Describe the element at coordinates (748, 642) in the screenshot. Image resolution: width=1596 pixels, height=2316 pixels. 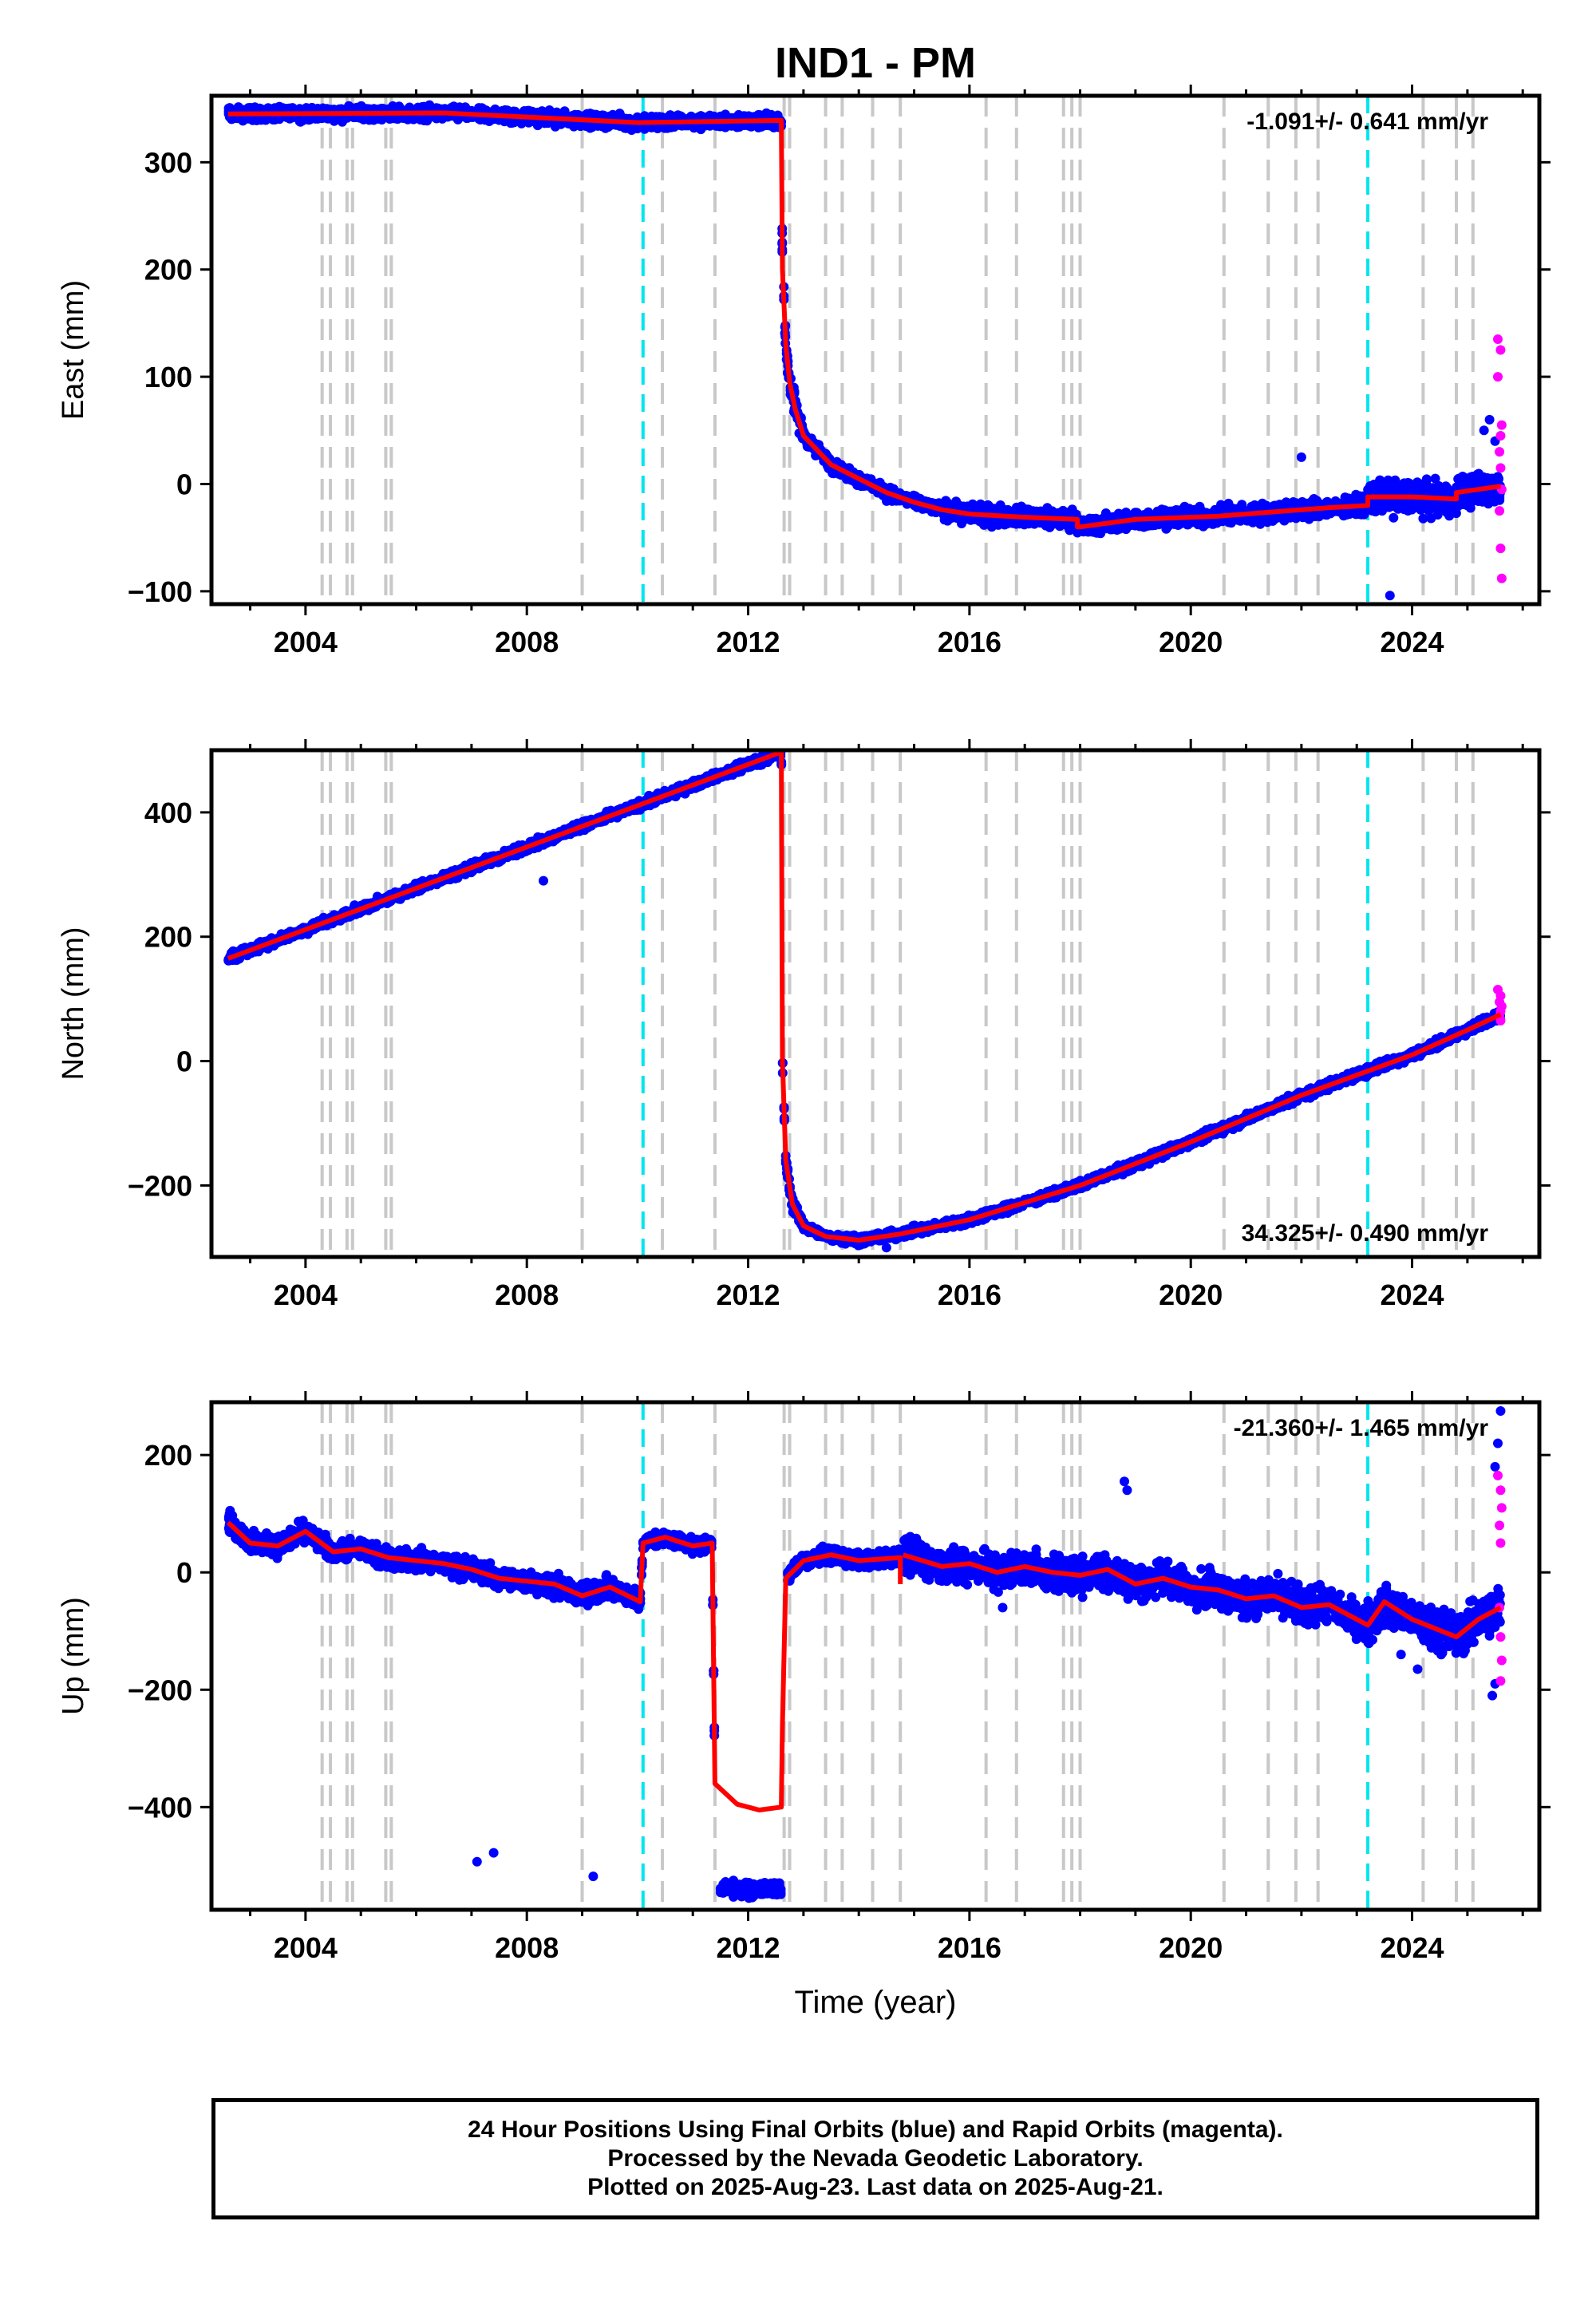
I see `x-tick-label: 2012` at that location.